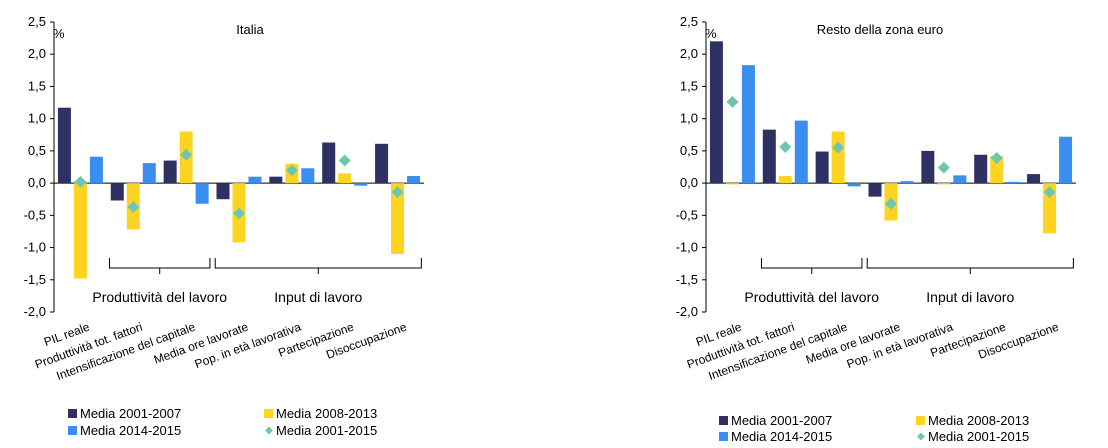  Describe the element at coordinates (689, 150) in the screenshot. I see `y-tick-label: 0,5` at that location.